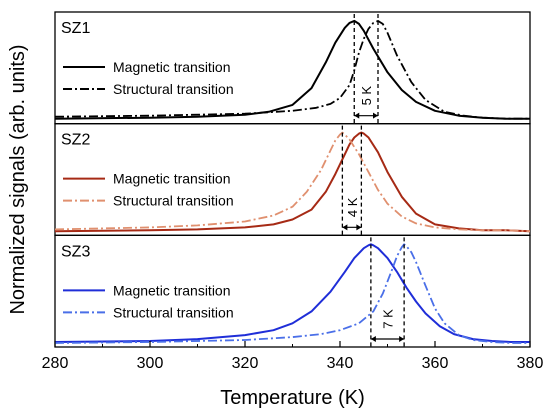 The image size is (550, 415). I want to click on gap-label: 4 K, so click(352, 207).